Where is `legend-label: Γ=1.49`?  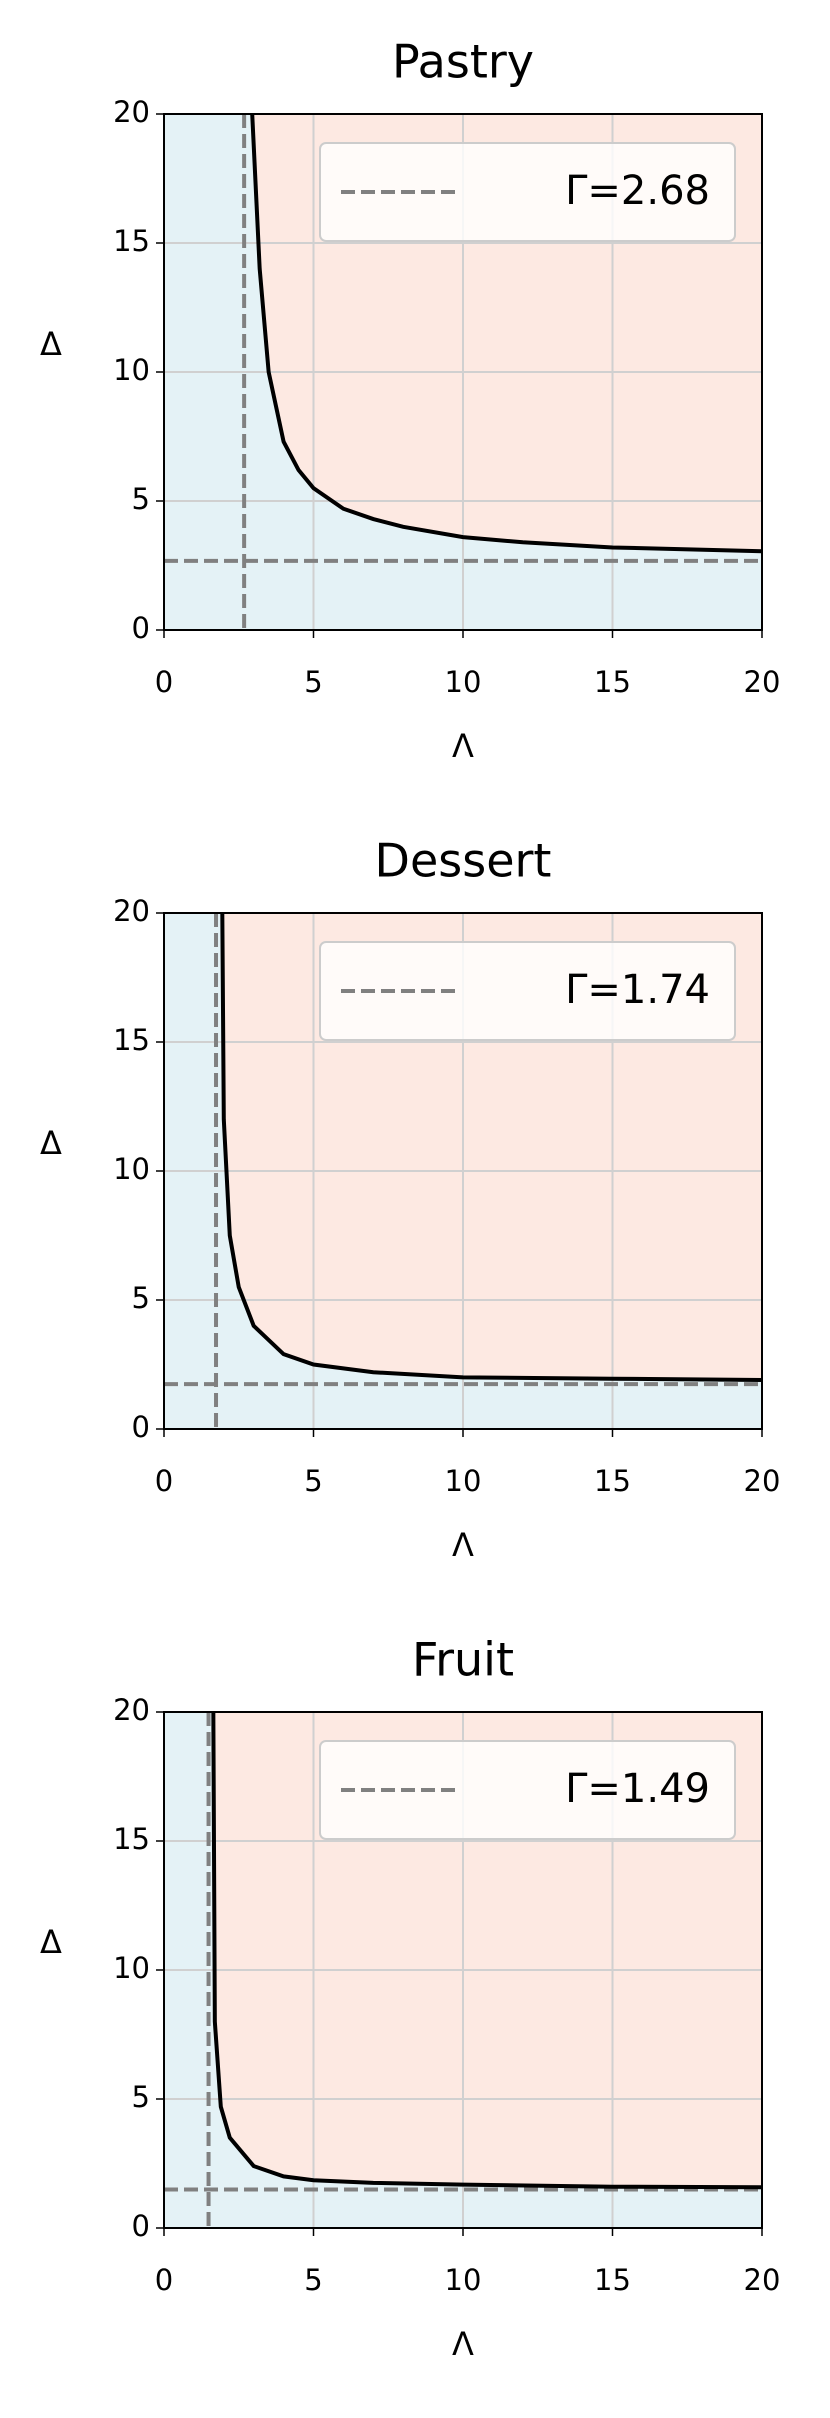 legend-label: Γ=1.49 is located at coordinates (637, 1789).